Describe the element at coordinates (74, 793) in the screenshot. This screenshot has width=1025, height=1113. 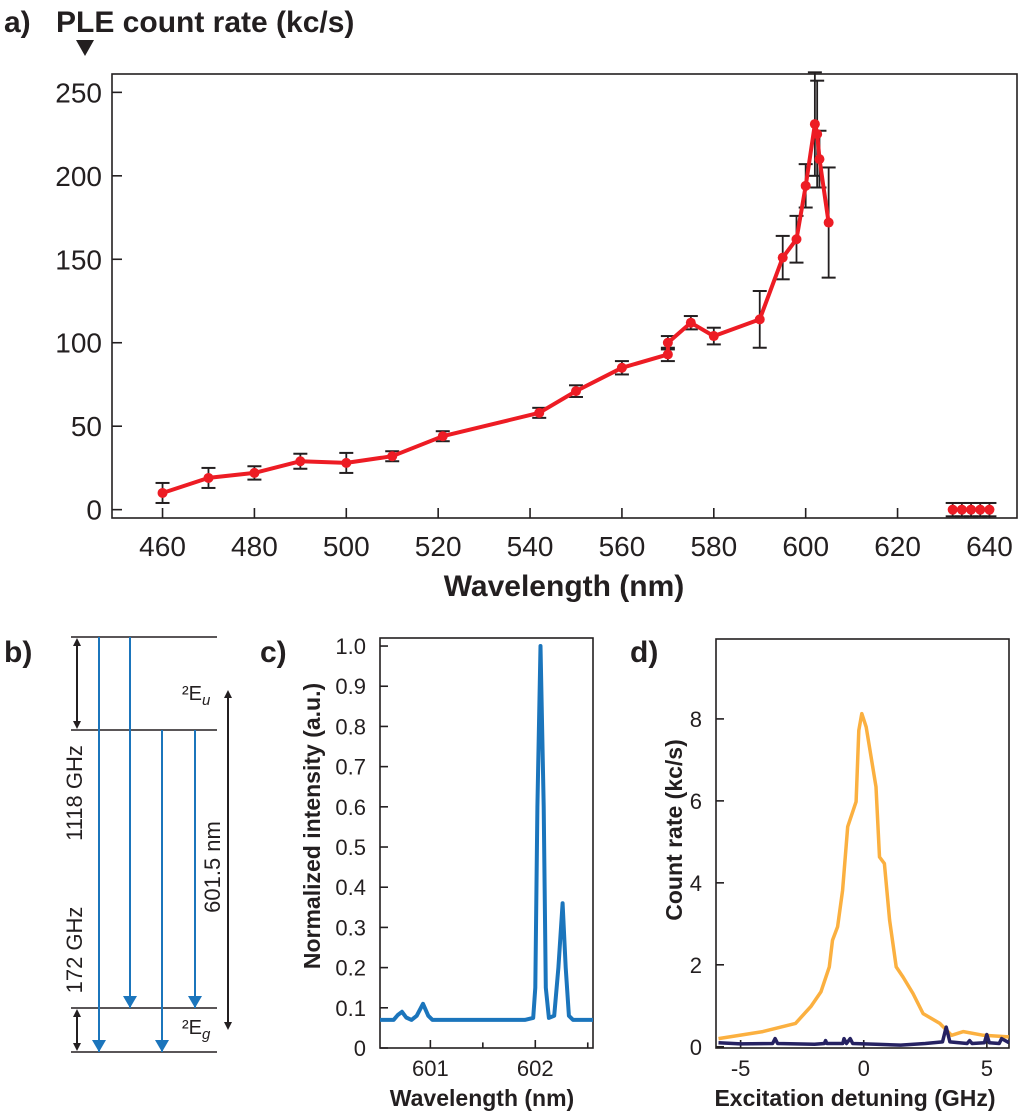
I see `label-1118-ghz: 1118 GHz` at that location.